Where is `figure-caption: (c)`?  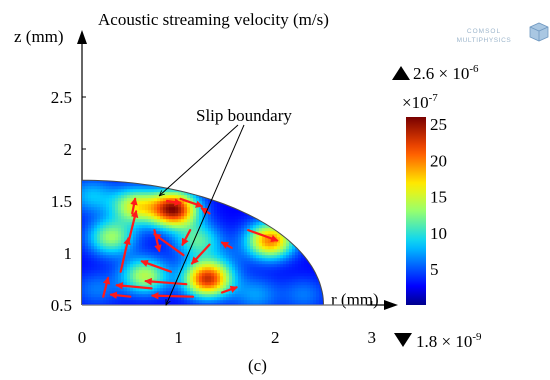
figure-caption: (c) is located at coordinates (257, 365).